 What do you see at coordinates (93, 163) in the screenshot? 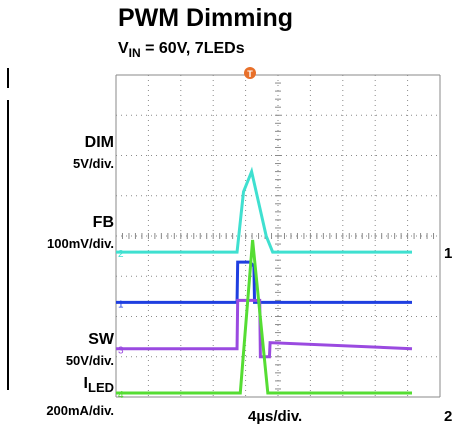
I see `dim-scale: 5V/div.` at bounding box center [93, 163].